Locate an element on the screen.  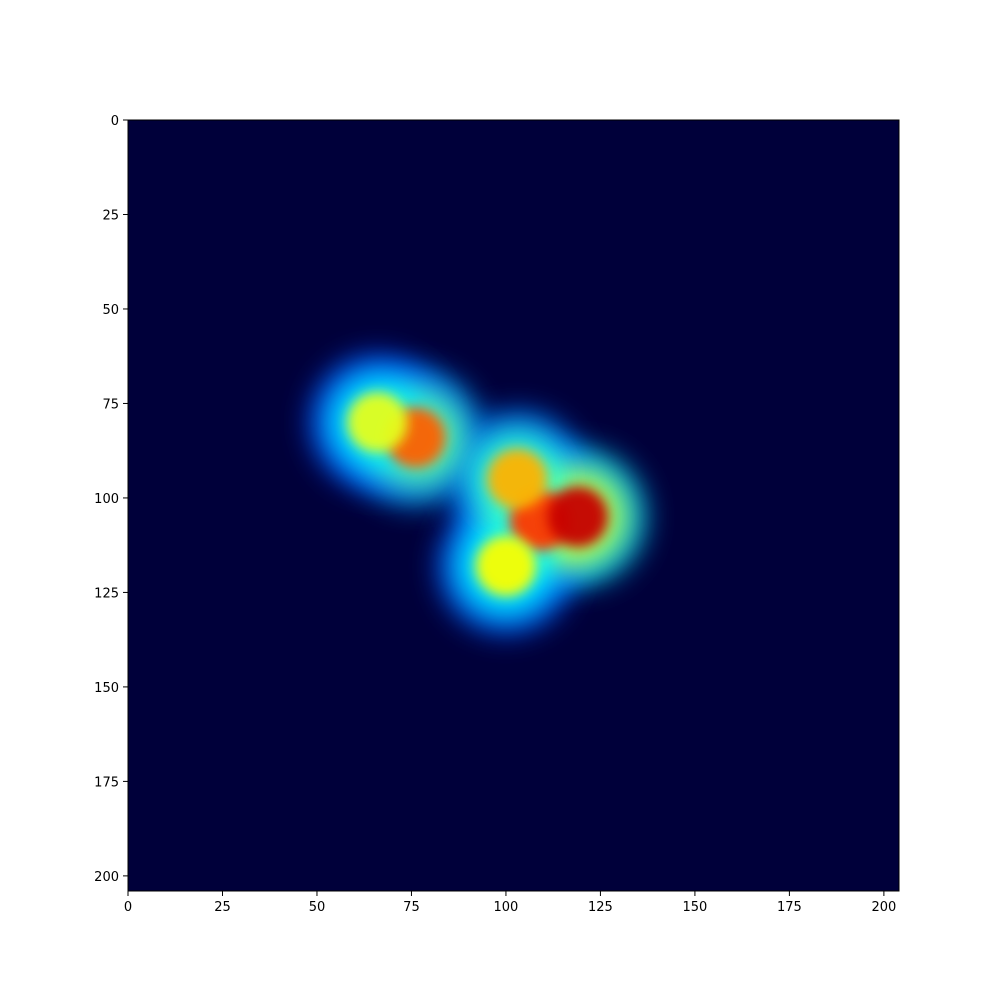
x-tick-label: 25 is located at coordinates (222, 907).